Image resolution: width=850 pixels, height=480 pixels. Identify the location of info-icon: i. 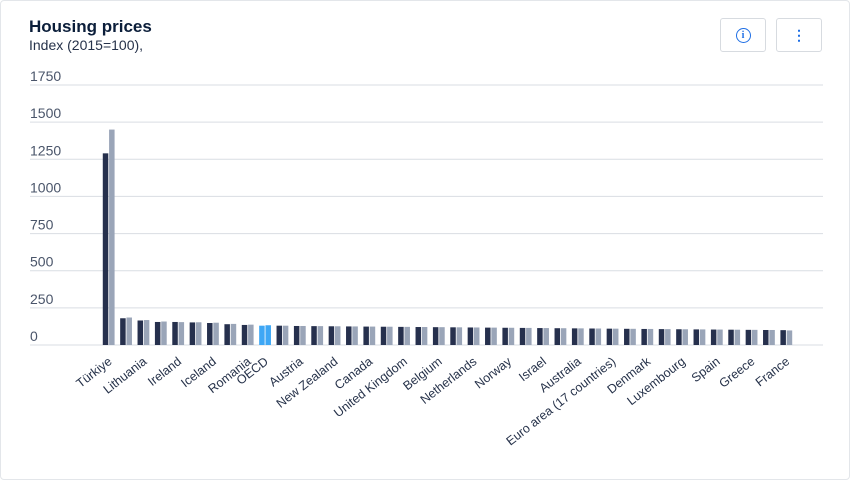
(743, 35).